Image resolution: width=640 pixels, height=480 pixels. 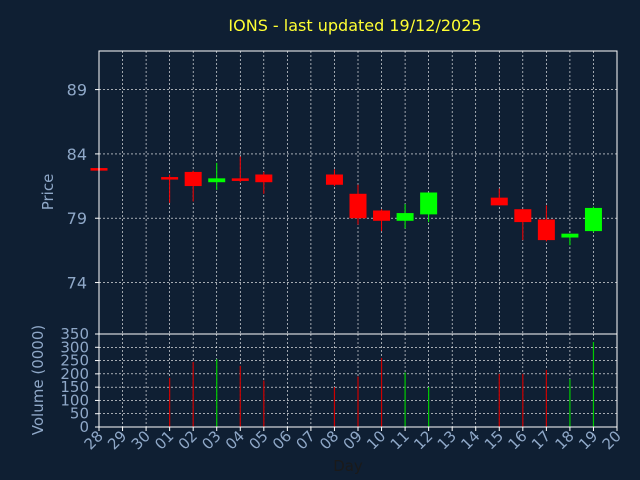 What do you see at coordinates (382, 384) in the screenshot?
I see `volume-bars` at bounding box center [382, 384].